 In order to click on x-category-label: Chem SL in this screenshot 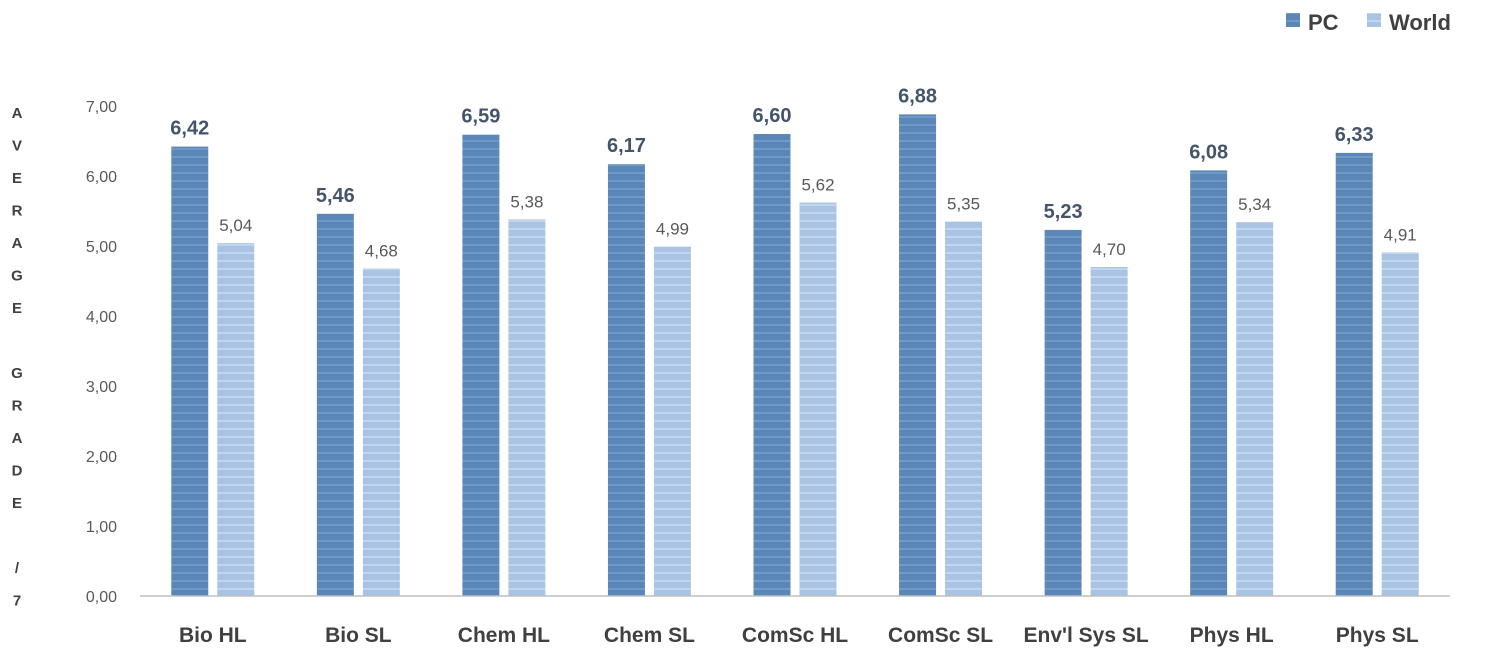, I will do `click(649, 635)`.